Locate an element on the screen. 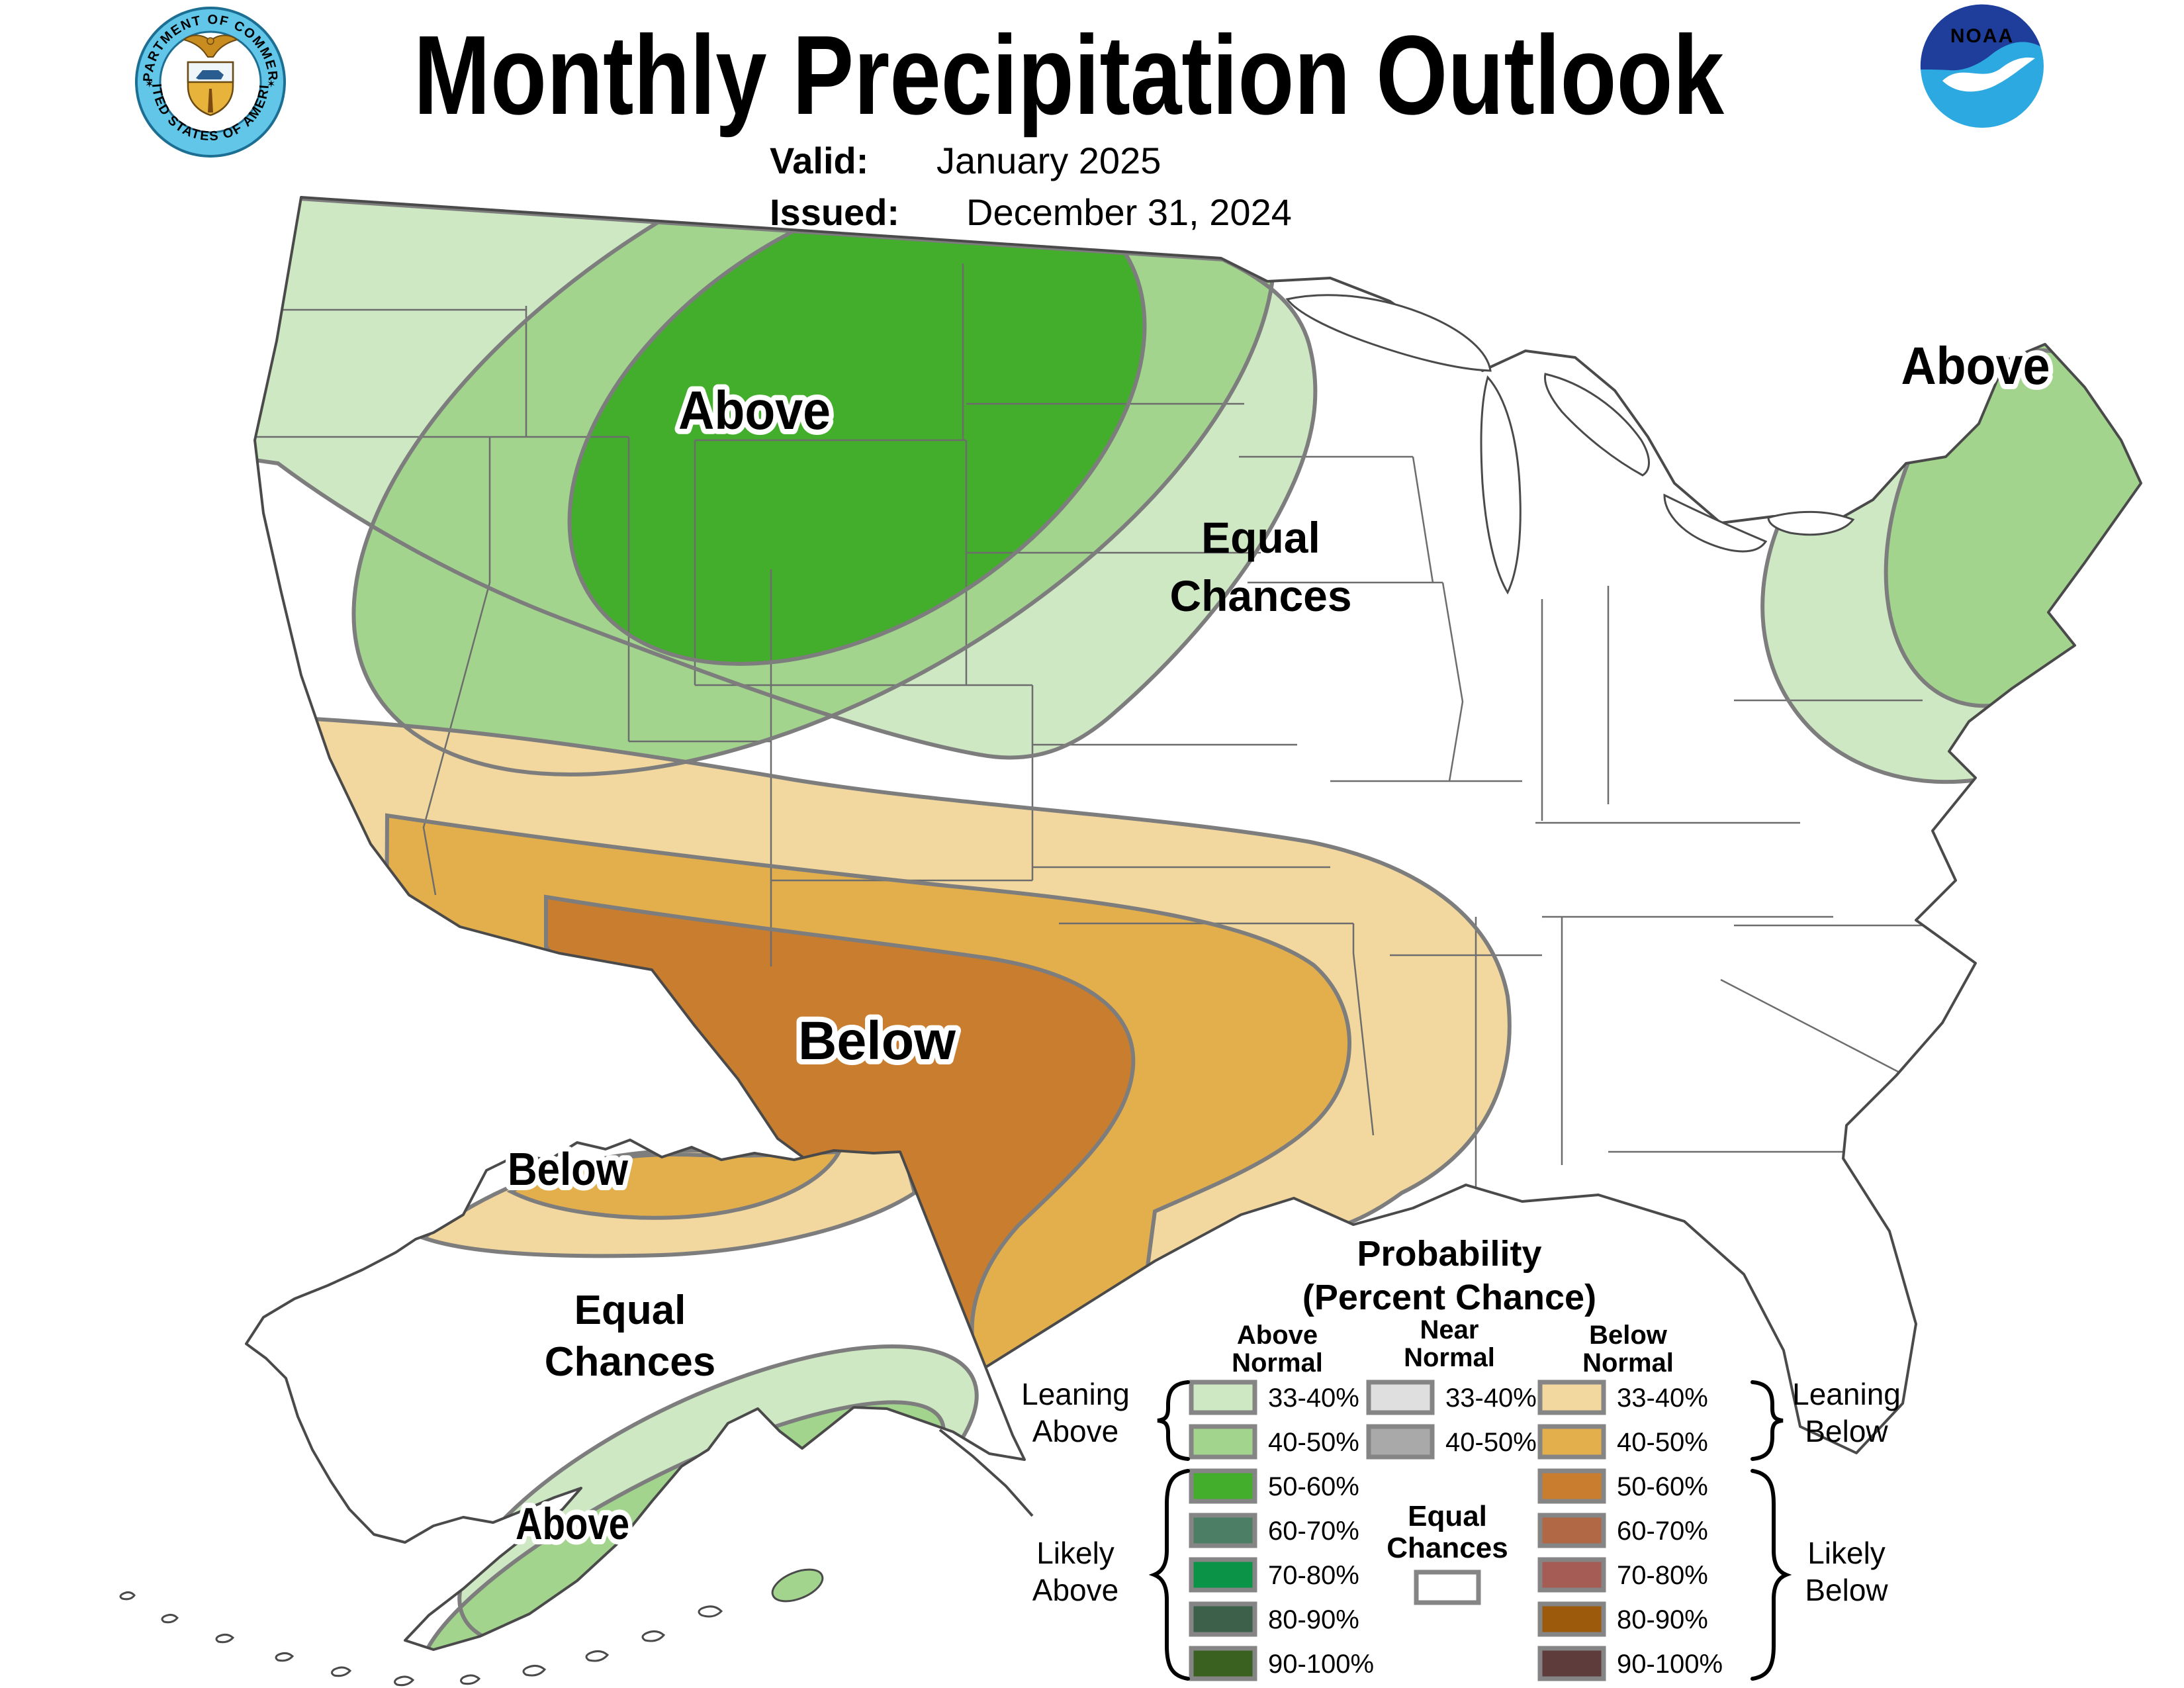 The width and height of the screenshot is (2184, 1688). label-conus-below: Below is located at coordinates (877, 1041).